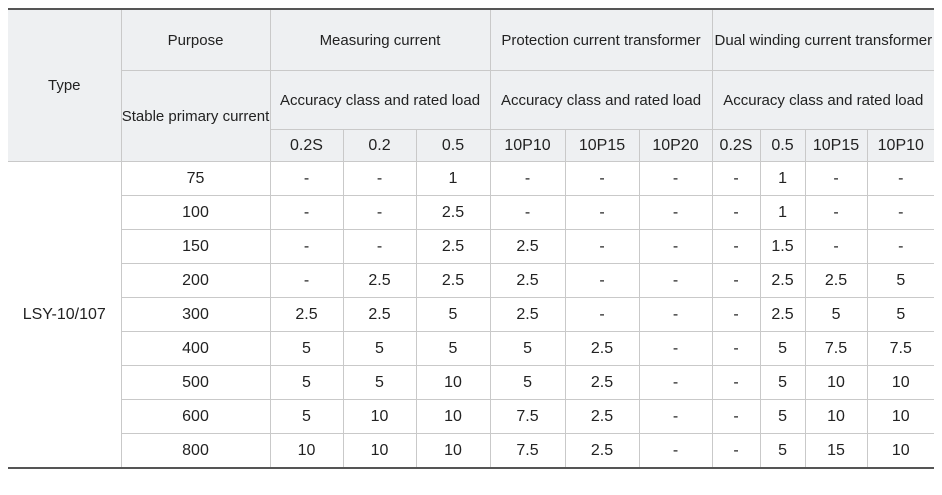  I want to click on accuracy-measuring-header: Accuracy class and rated load, so click(380, 100).